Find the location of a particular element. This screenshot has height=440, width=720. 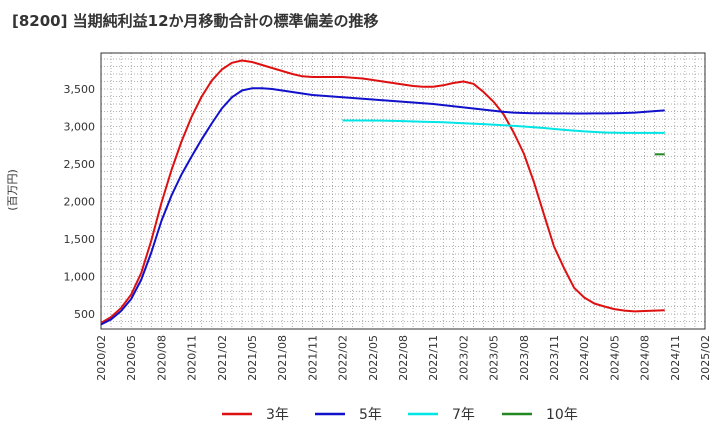

x-tick-label: 2023/05 is located at coordinates (494, 358).